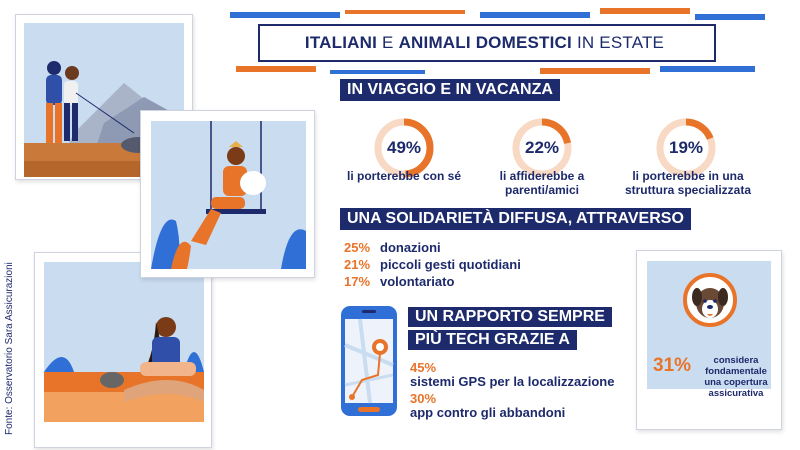 This screenshot has width=800, height=450. Describe the element at coordinates (710, 300) in the screenshot. I see `dog-icon` at that location.